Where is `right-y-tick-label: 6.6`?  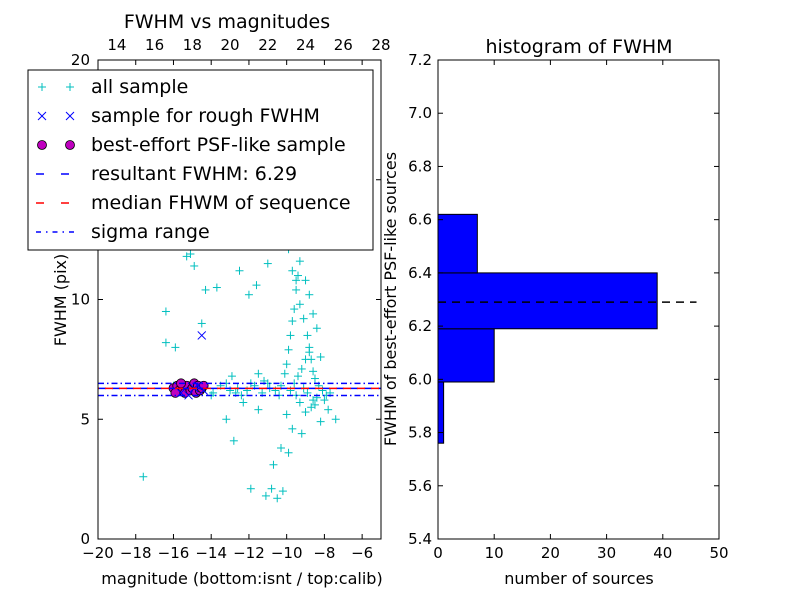 right-y-tick-label: 6.6 is located at coordinates (420, 220).